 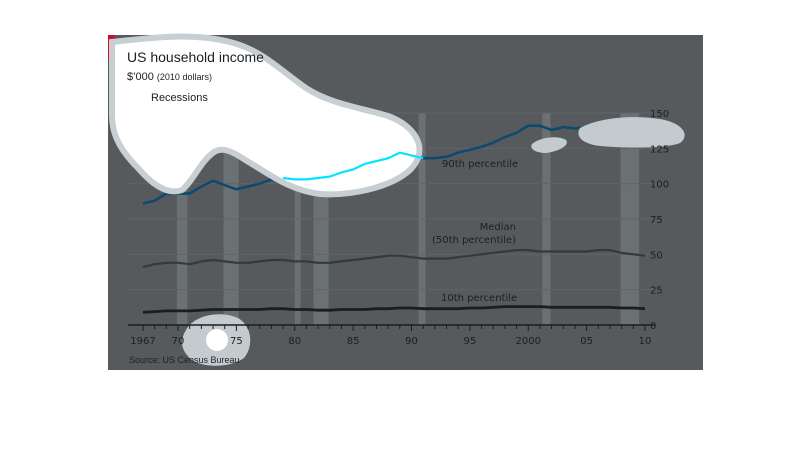 What do you see at coordinates (479, 298) in the screenshot?
I see `label-10th: 10th percentile` at bounding box center [479, 298].